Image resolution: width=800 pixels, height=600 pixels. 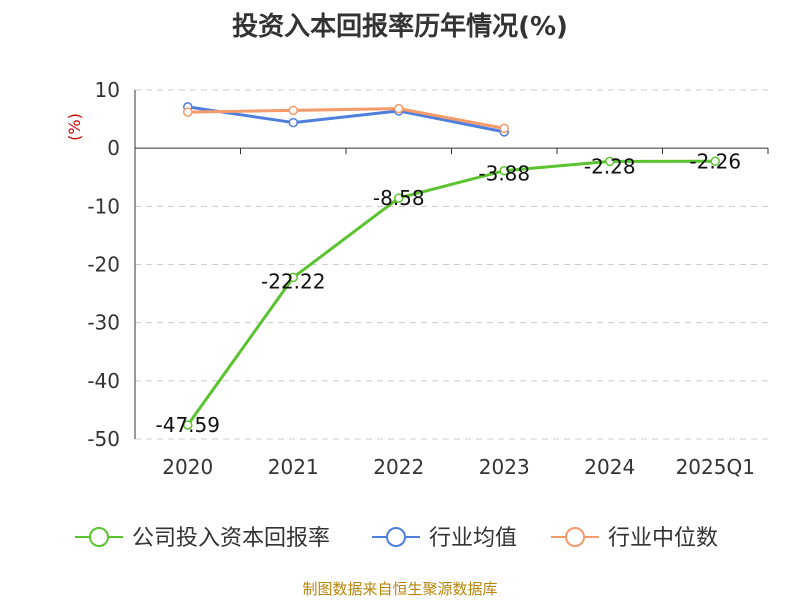 I want to click on data-label: -2.28, so click(x=610, y=166).